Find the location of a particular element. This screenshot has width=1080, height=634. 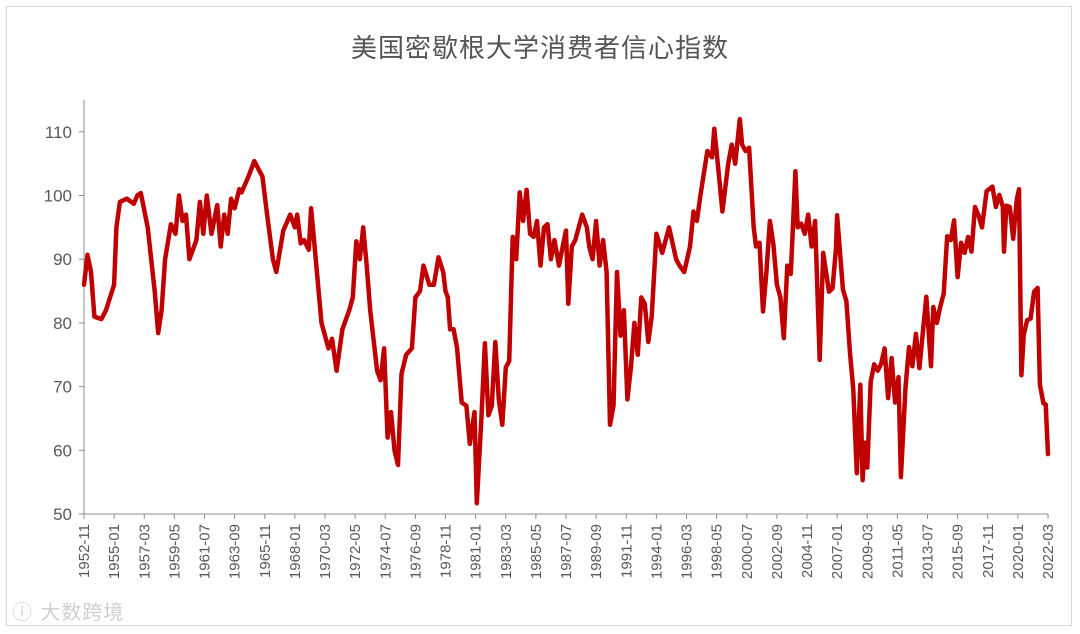

y-tick-label: 80 is located at coordinates (62, 323).